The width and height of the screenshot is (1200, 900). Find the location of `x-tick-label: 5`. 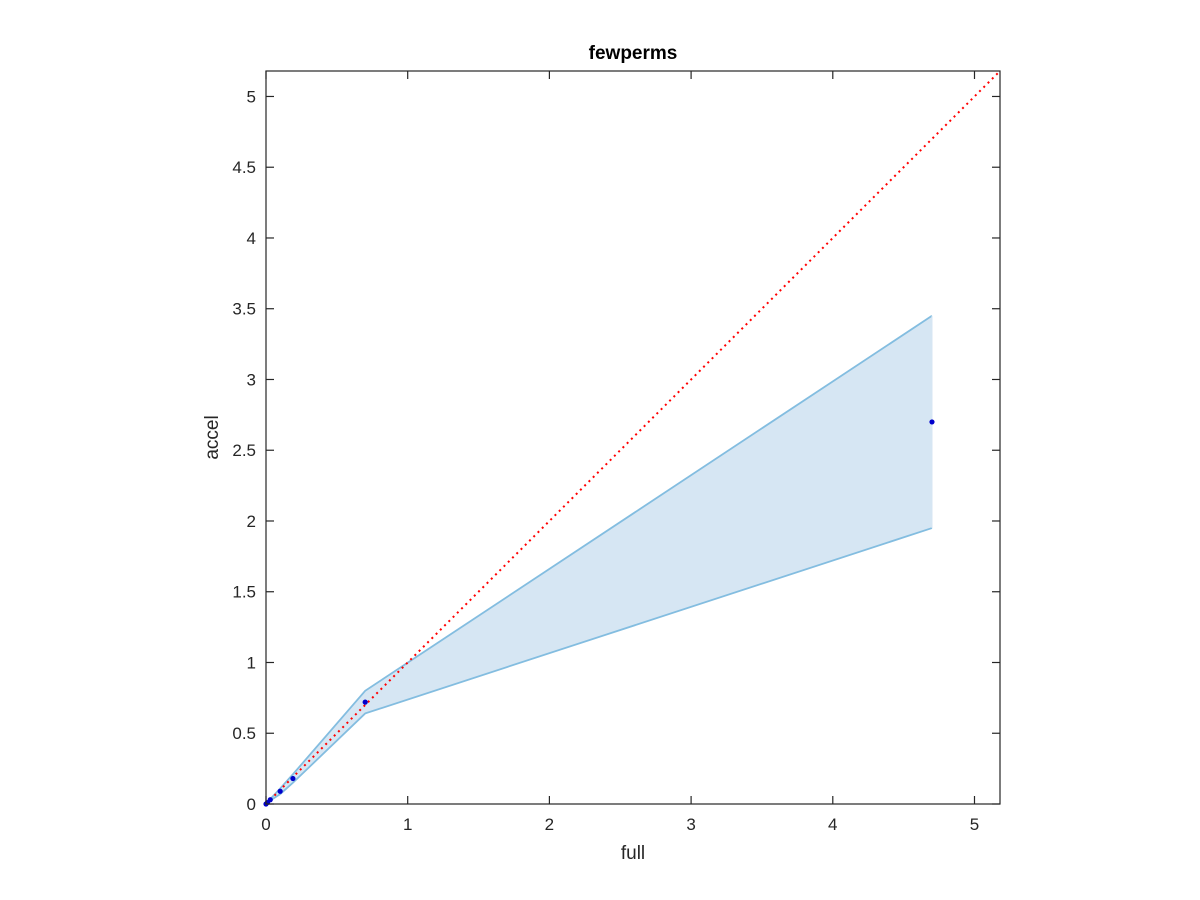

x-tick-label: 5 is located at coordinates (974, 824).